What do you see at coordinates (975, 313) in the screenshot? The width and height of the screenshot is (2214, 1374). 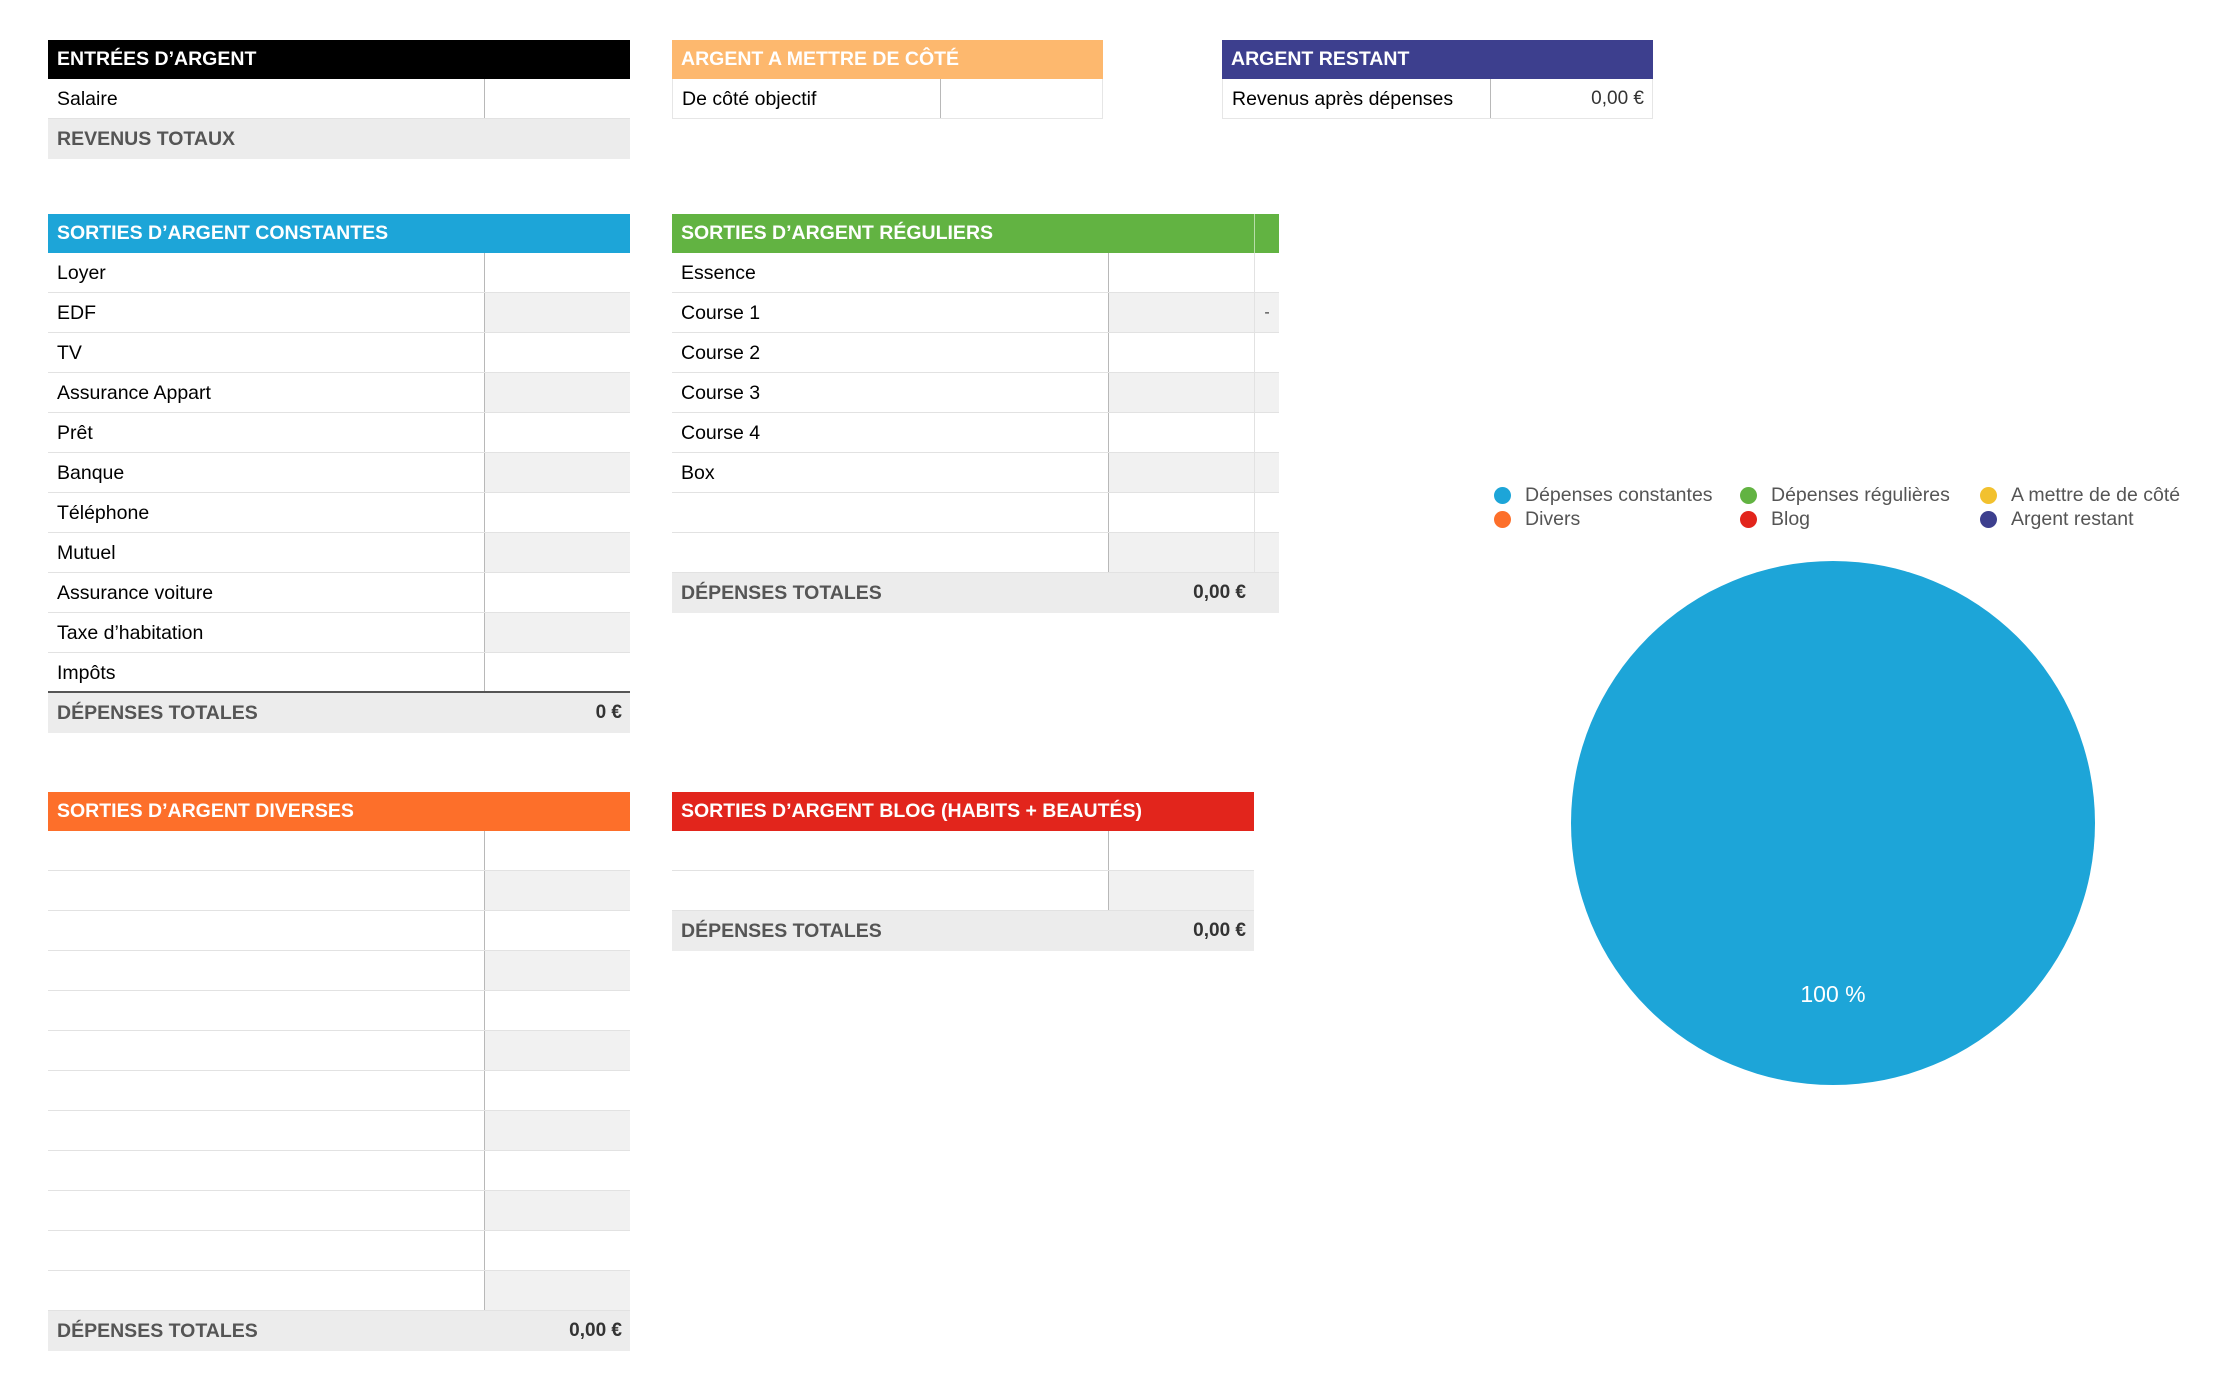 I see `regular-row: Course 1 -` at bounding box center [975, 313].